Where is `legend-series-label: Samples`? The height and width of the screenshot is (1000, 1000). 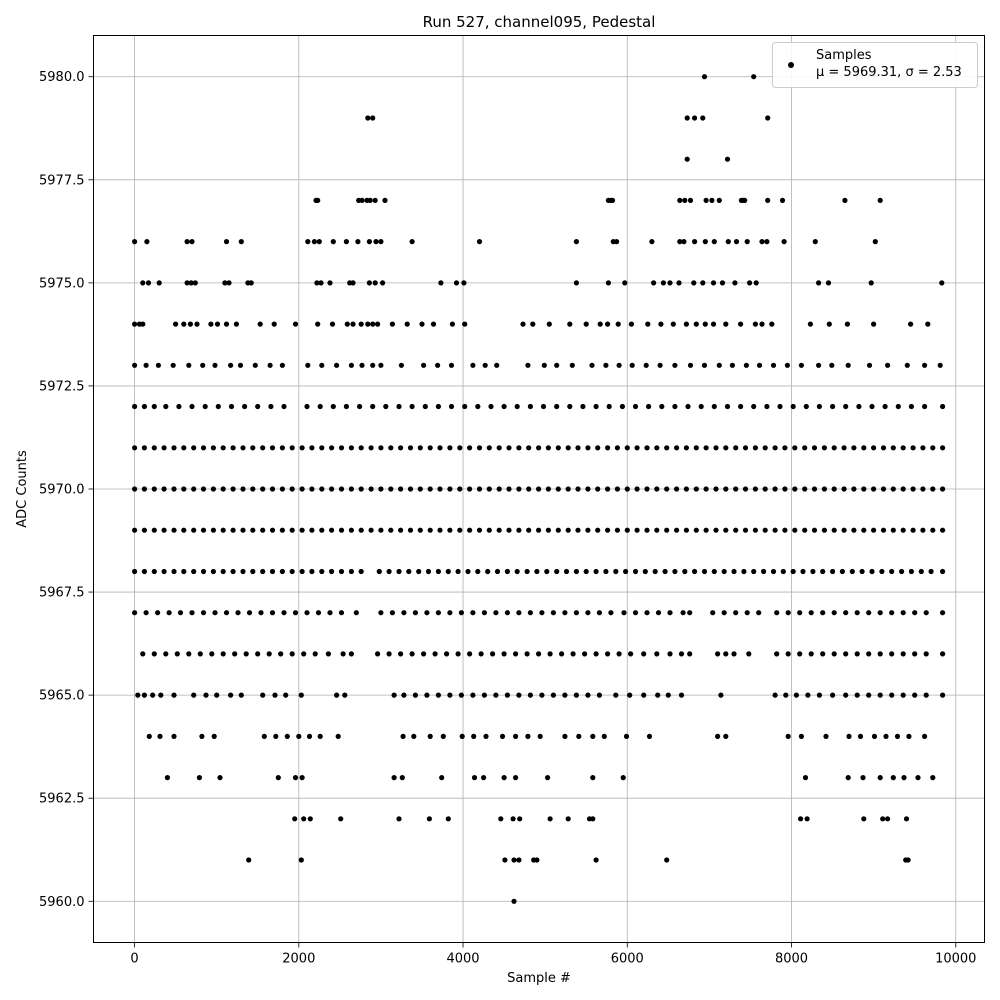 legend-series-label: Samples is located at coordinates (844, 55).